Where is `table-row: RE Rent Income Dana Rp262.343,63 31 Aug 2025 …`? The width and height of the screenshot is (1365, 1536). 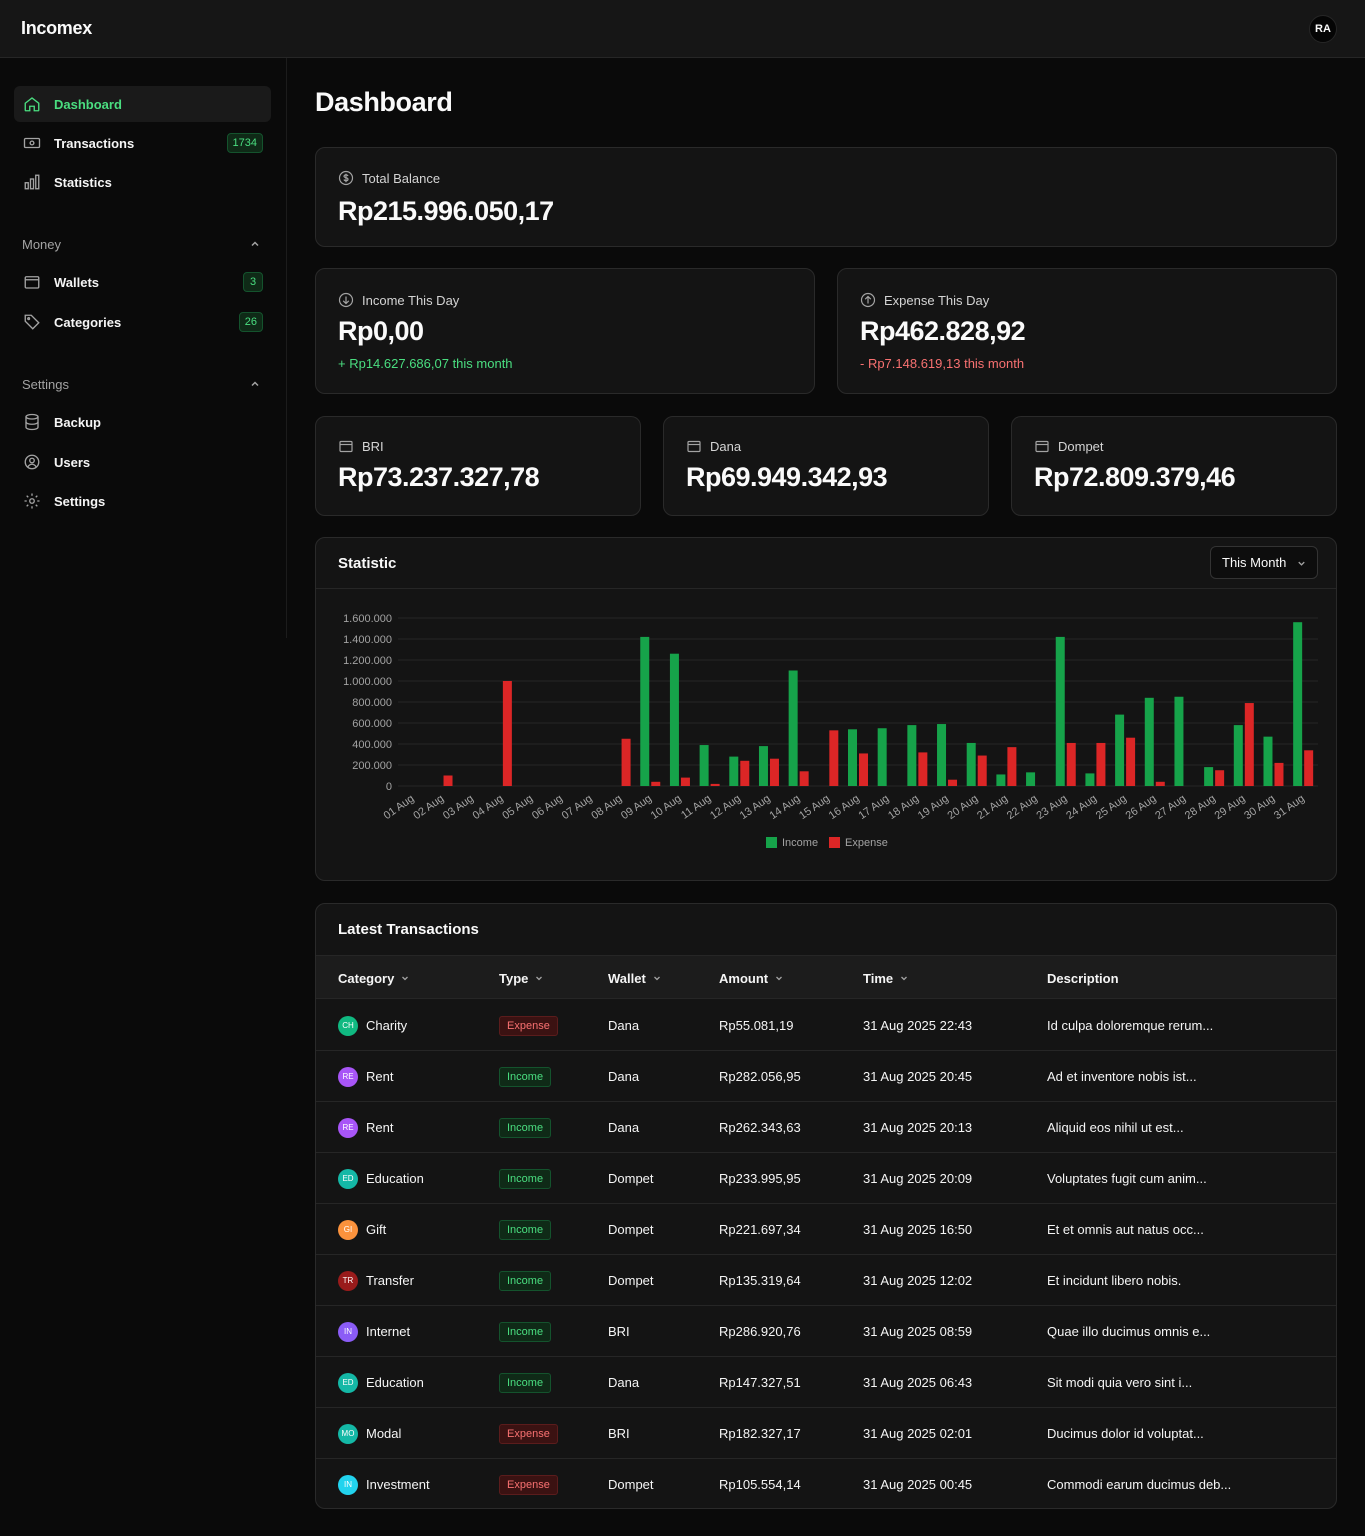
table-row: RE Rent Income Dana Rp262.343,63 31 Aug 2025 … is located at coordinates (826, 1127).